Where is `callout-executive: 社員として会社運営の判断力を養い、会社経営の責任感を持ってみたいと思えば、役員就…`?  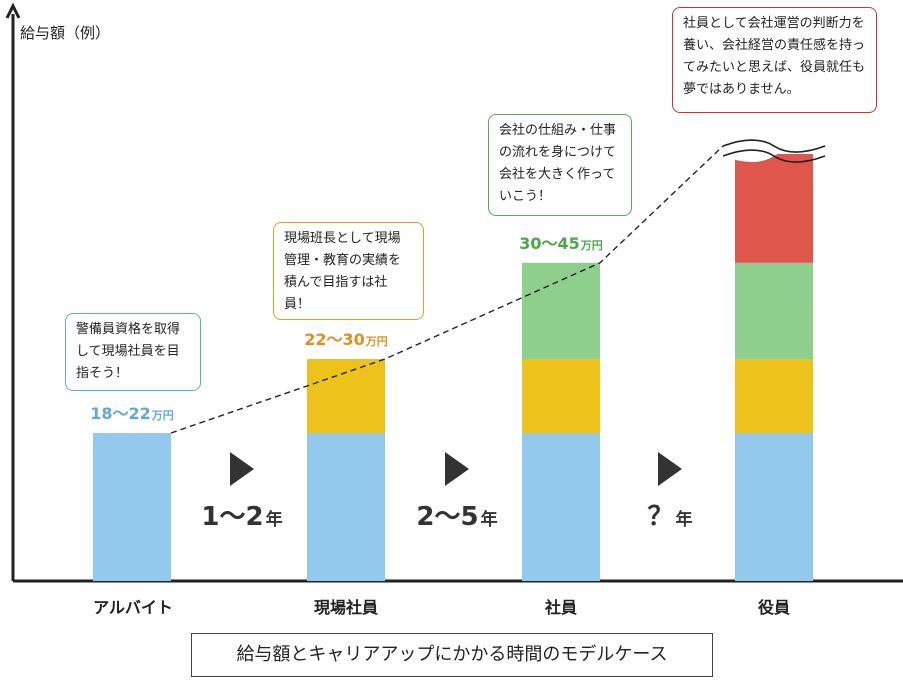
callout-executive: 社員として会社運営の判断力を養い、会社経営の責任感を持ってみたいと思えば、役員就… is located at coordinates (774, 60).